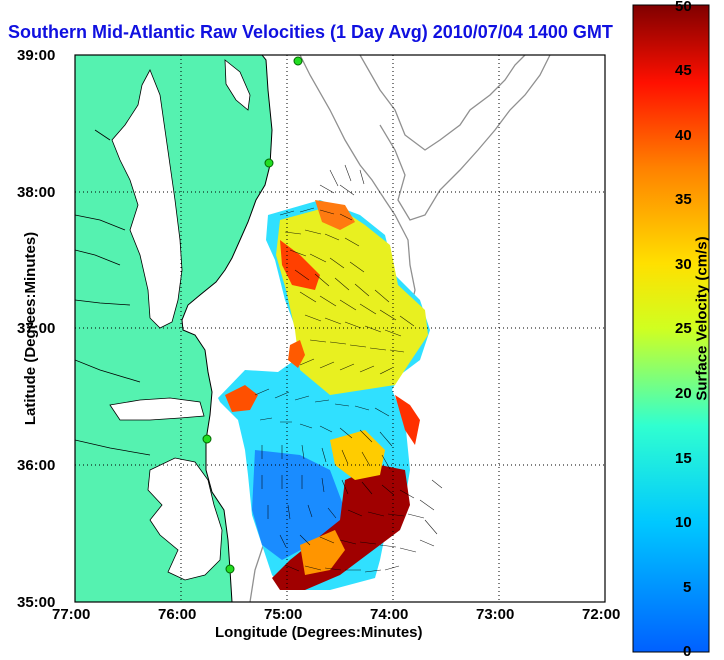  I want to click on colorbar-tick-label: 40, so click(683, 135).